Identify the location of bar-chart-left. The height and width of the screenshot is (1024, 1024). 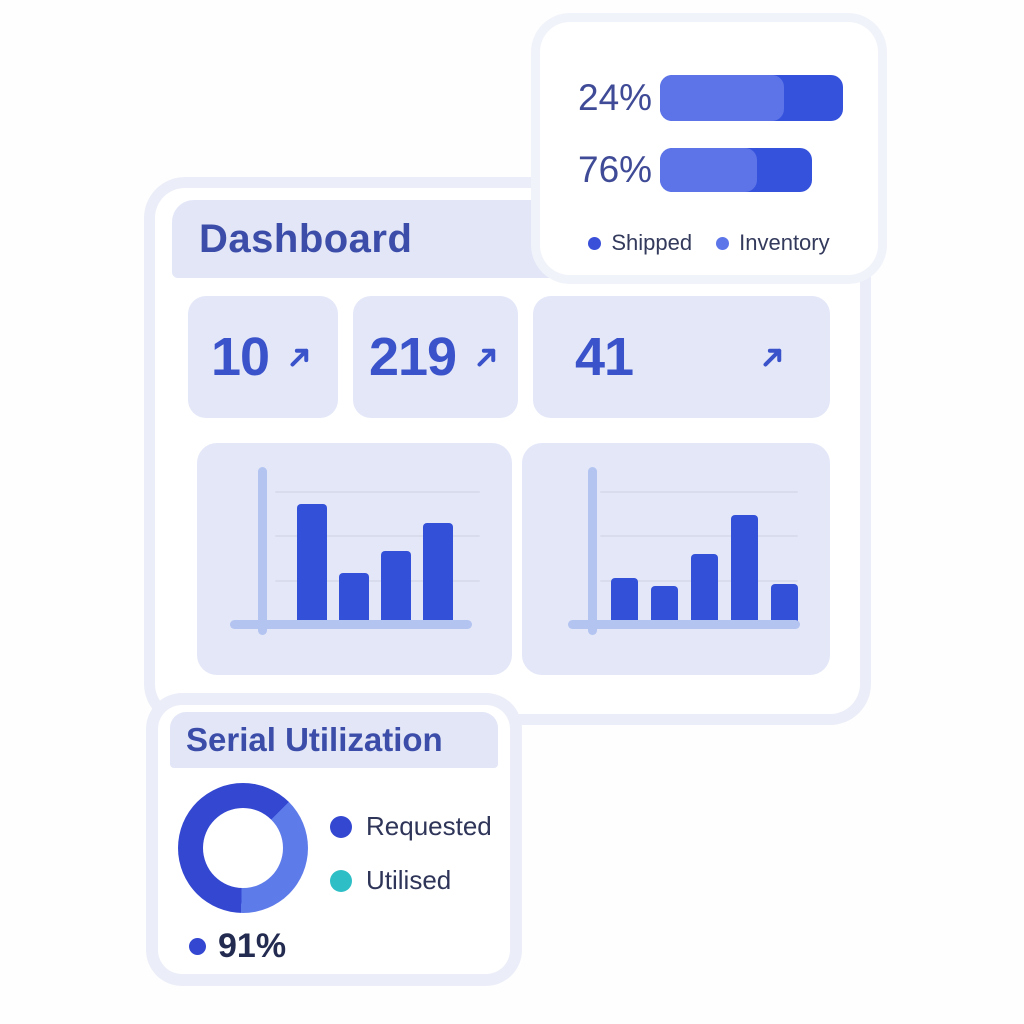
(354, 559).